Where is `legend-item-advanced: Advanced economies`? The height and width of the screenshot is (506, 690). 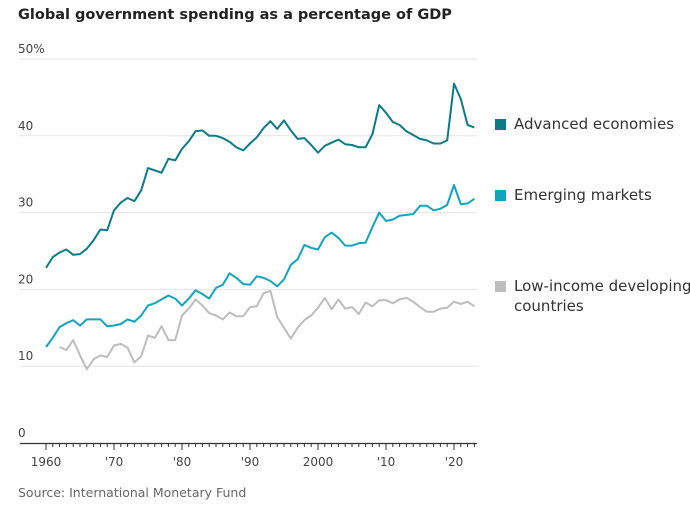 legend-item-advanced: Advanced economies is located at coordinates (592, 124).